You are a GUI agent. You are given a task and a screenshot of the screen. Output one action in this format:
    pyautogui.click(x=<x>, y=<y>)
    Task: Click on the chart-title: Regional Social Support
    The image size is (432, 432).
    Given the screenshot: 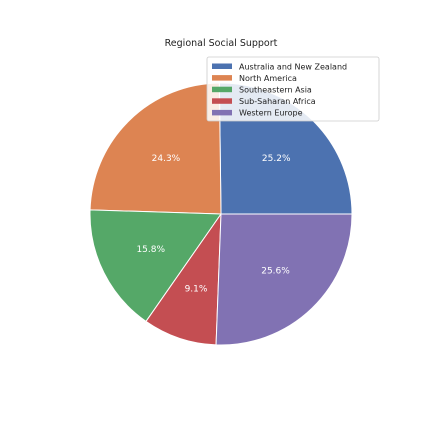 What is the action you would take?
    pyautogui.click(x=221, y=43)
    